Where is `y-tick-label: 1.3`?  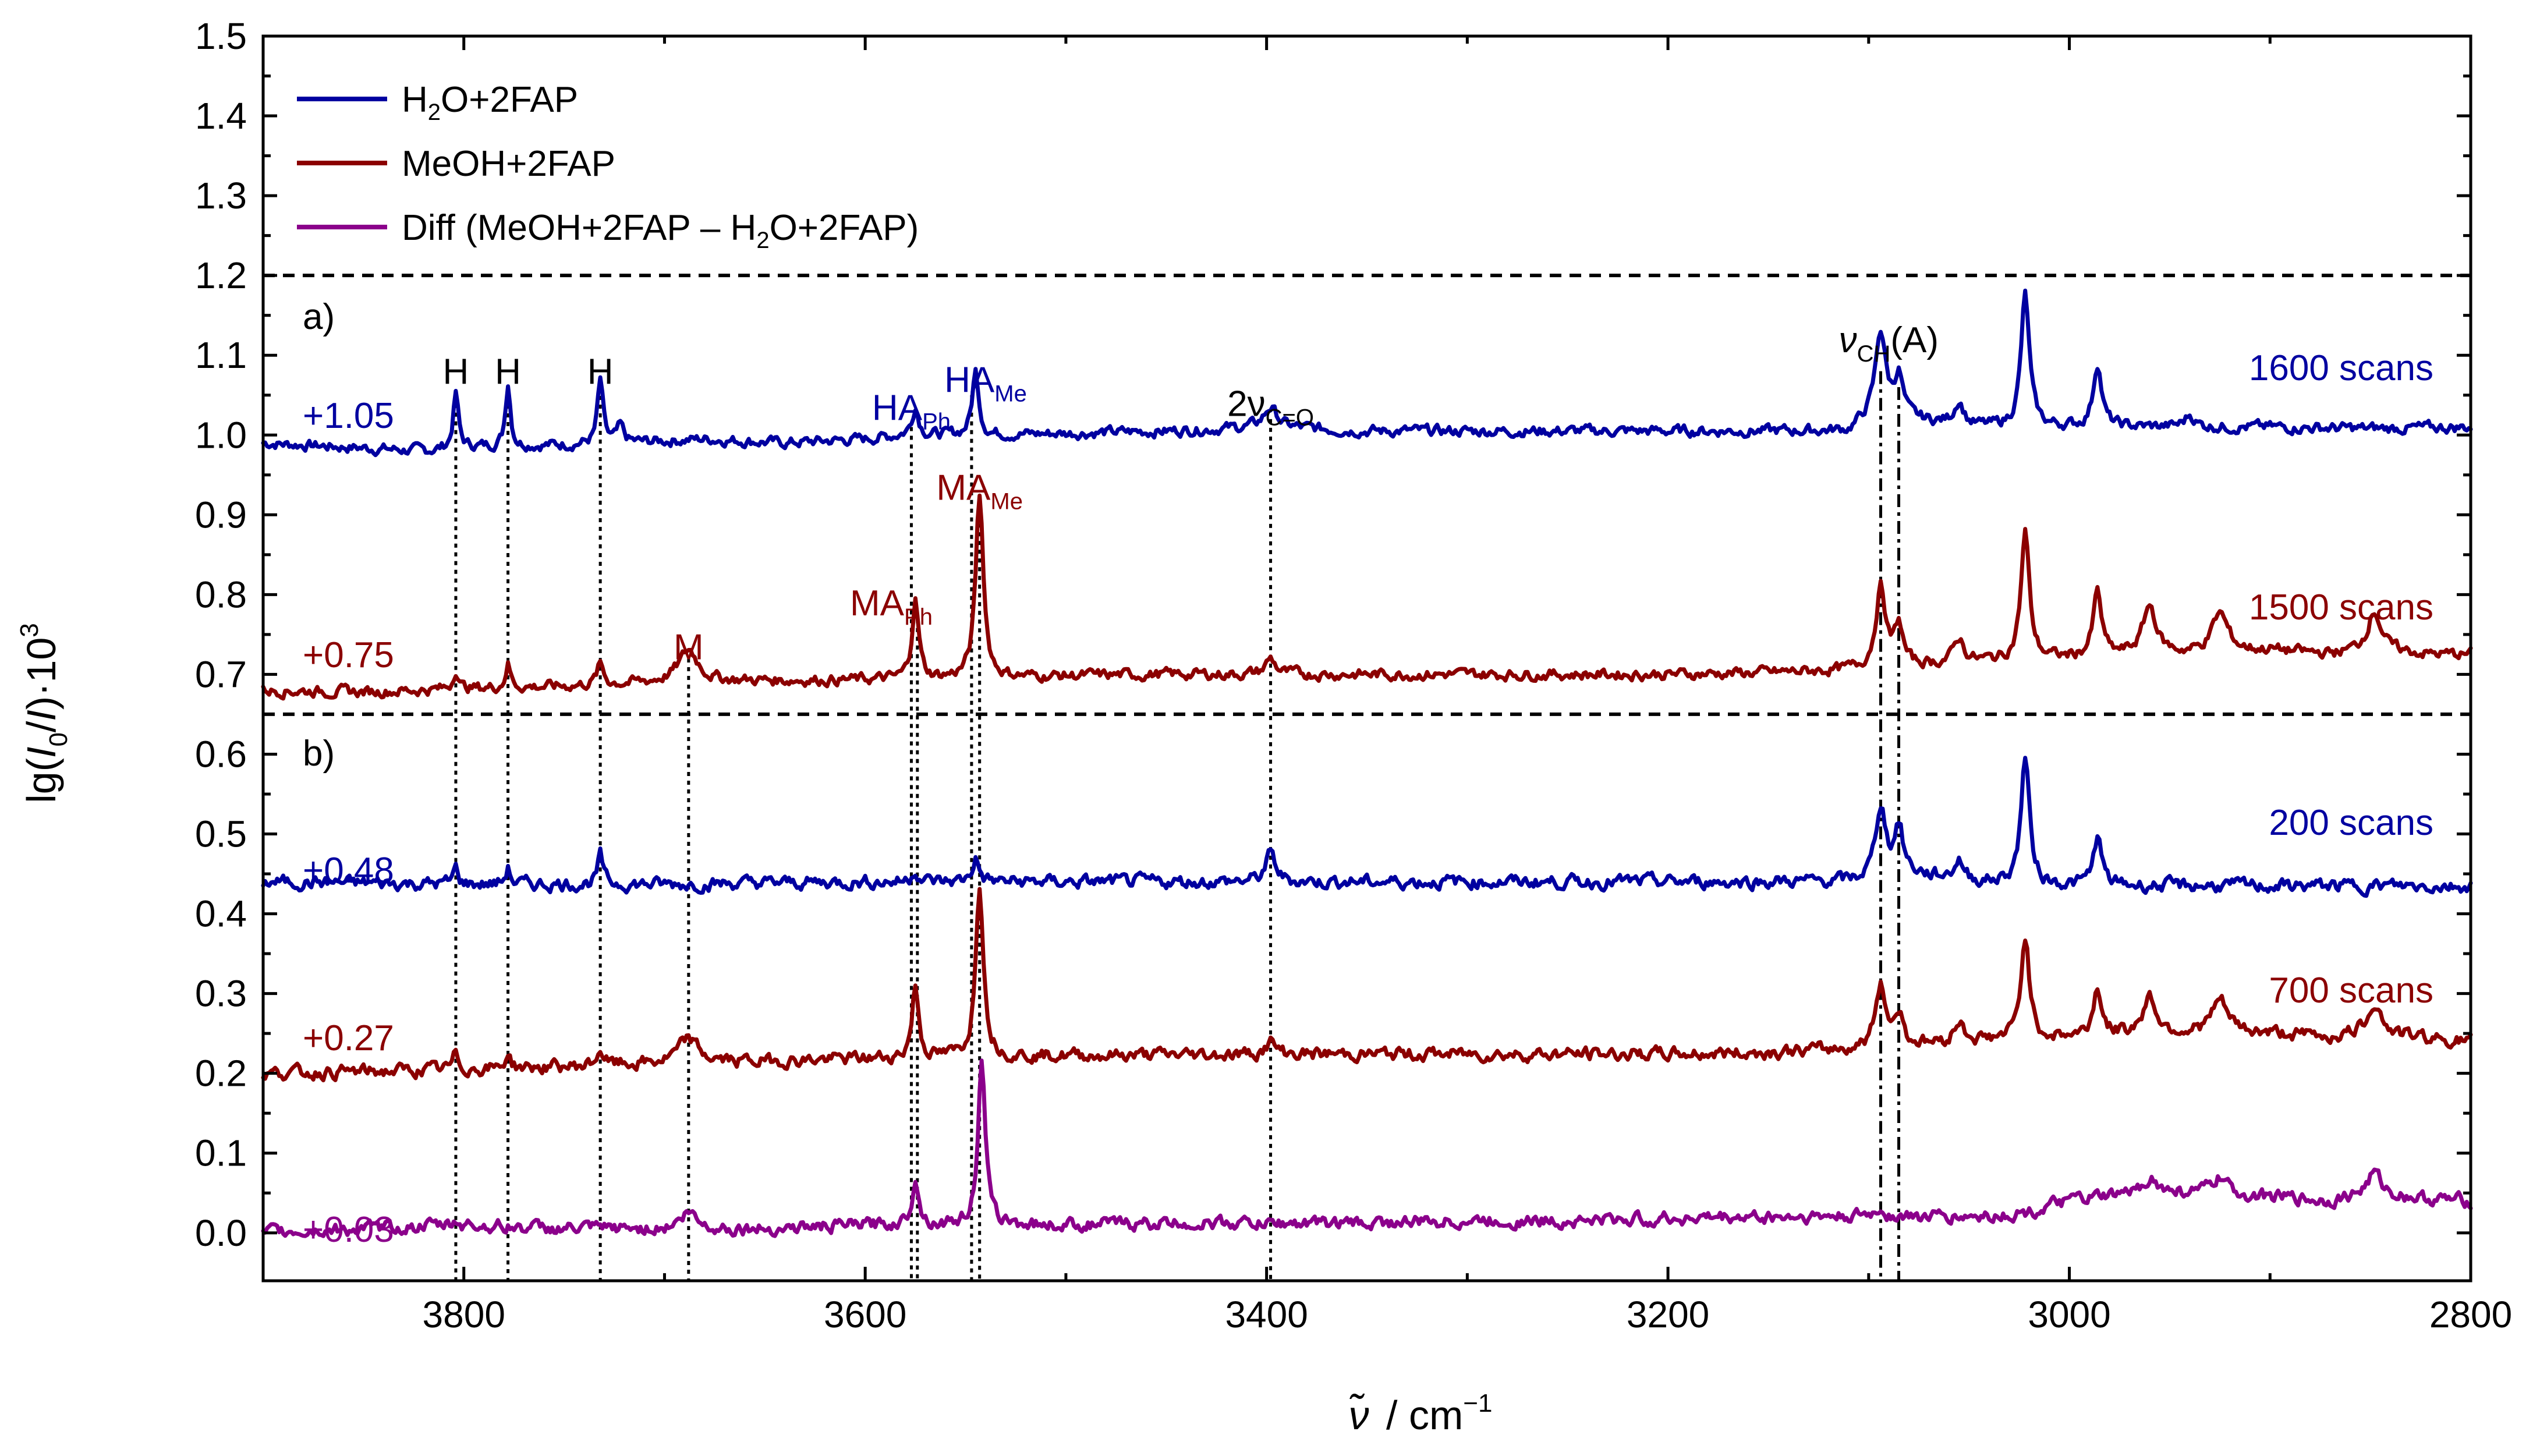
y-tick-label: 1.3 is located at coordinates (221, 196).